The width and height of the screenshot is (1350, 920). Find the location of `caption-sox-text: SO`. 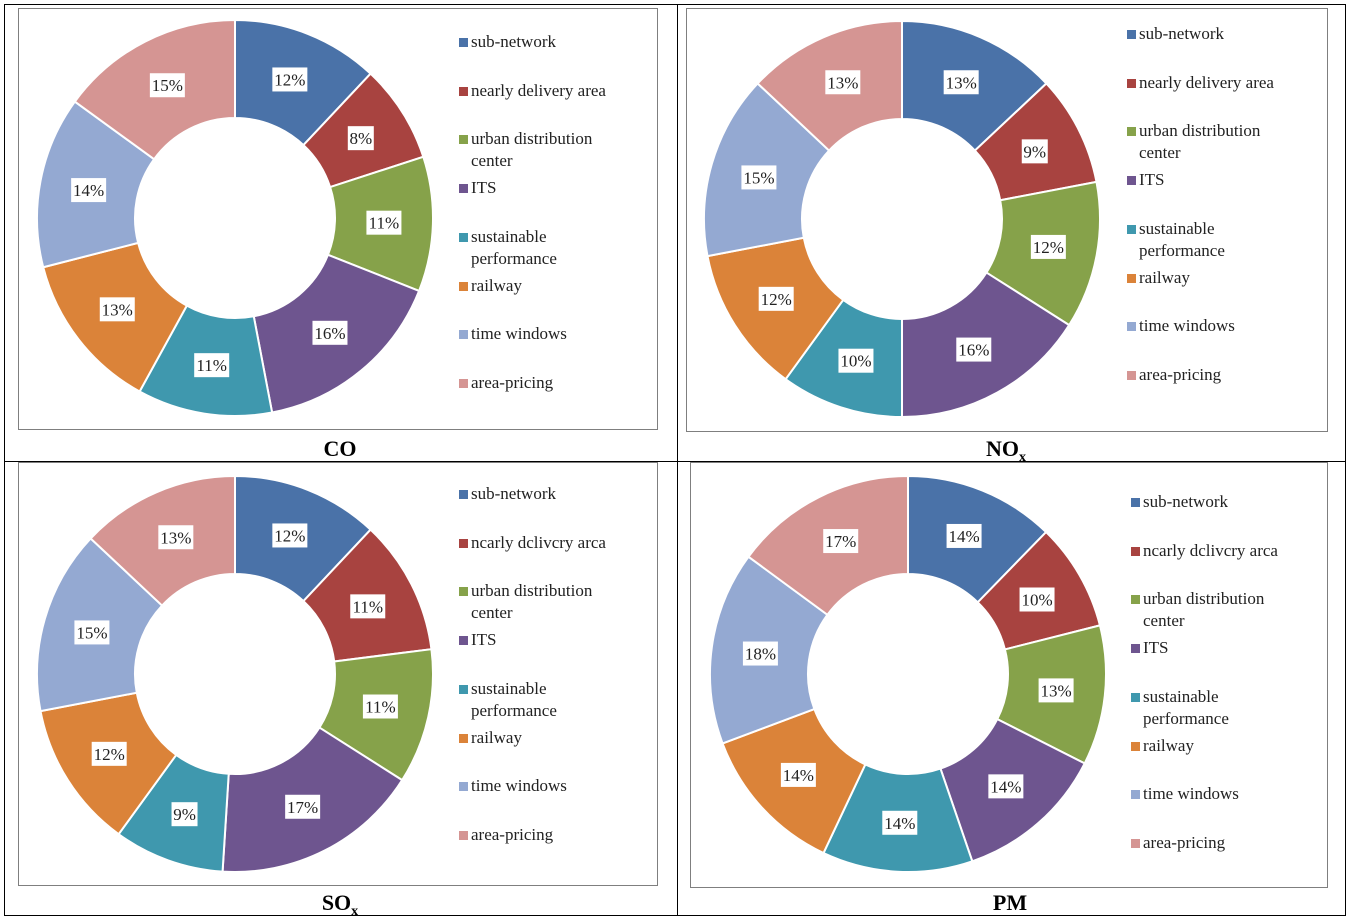

caption-sox-text: SO is located at coordinates (336, 902).